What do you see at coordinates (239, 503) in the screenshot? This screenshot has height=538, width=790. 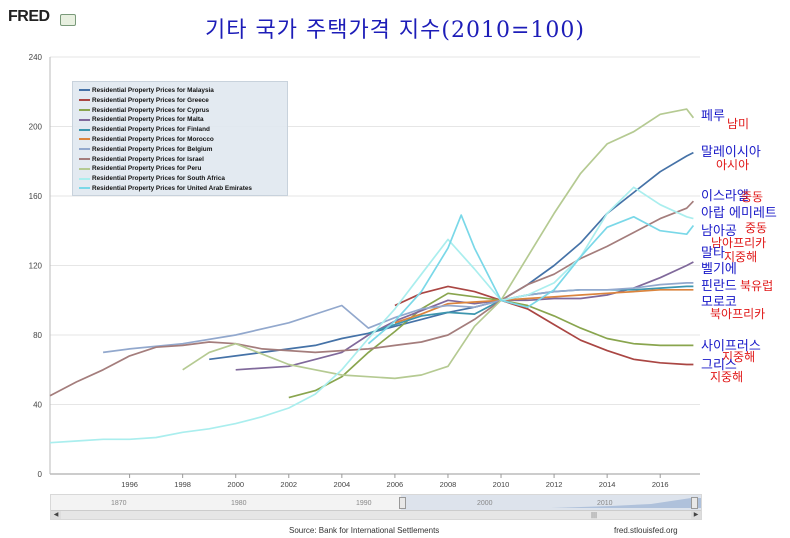 I see `navigator-year: 1980` at bounding box center [239, 503].